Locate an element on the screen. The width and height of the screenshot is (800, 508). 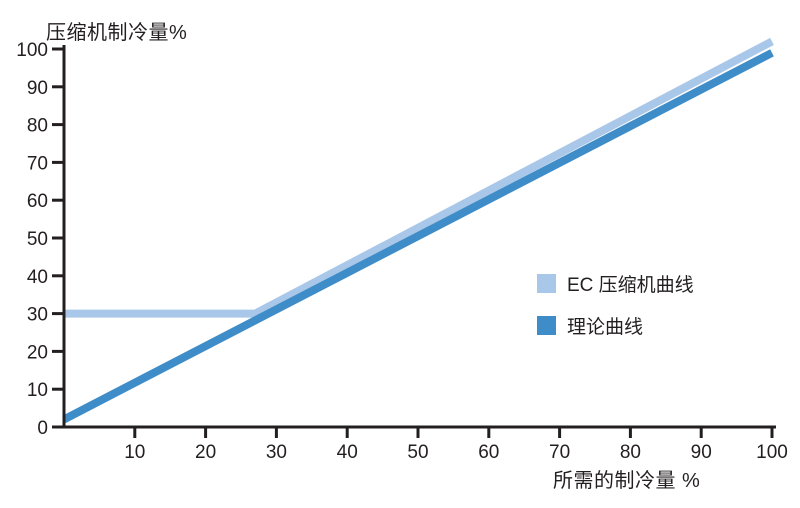
x-axis-title: 所需的制冷量 % is located at coordinates (627, 481).